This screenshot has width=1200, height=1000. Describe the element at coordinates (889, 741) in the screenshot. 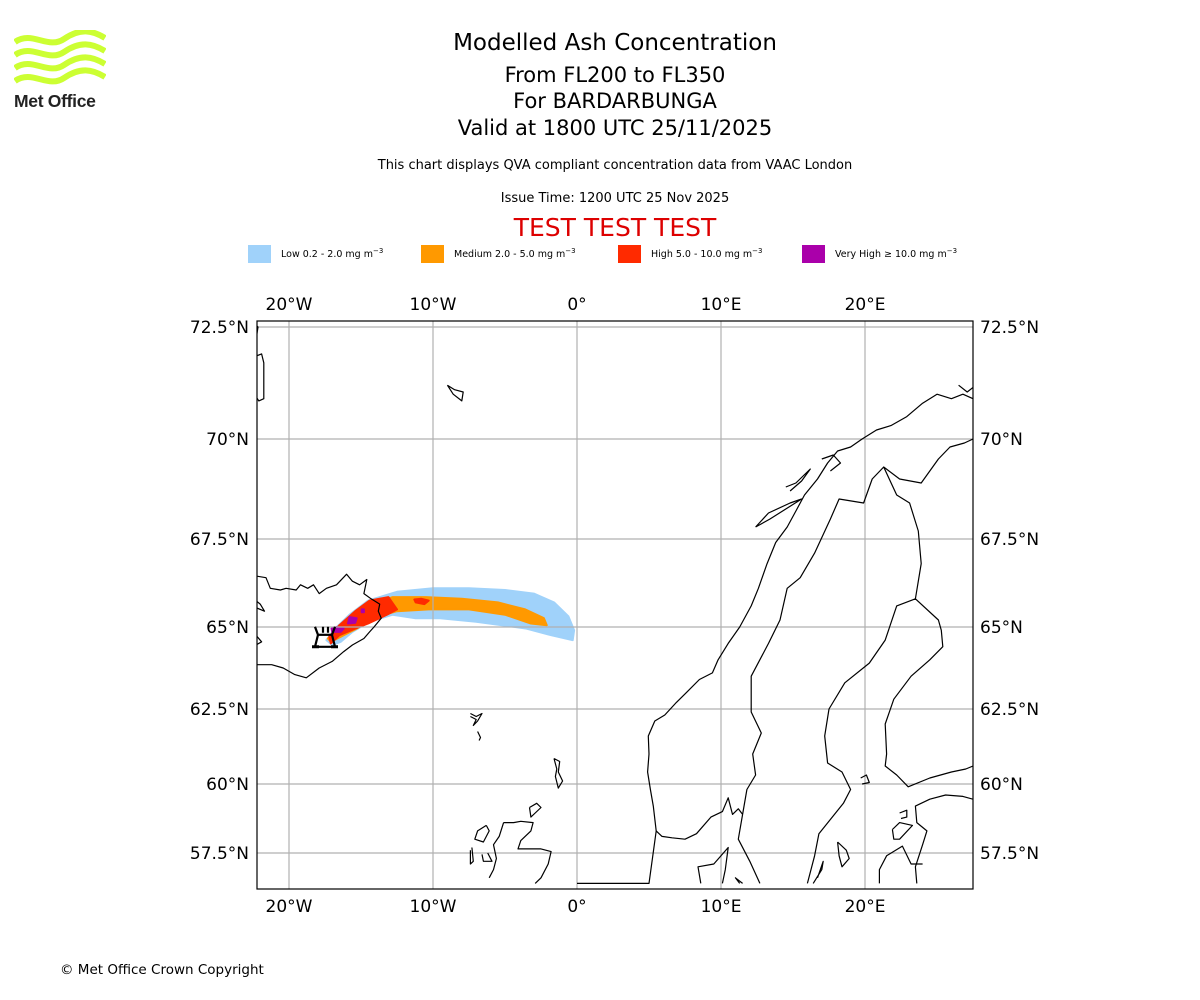

I see `coastline-sweden-east` at that location.